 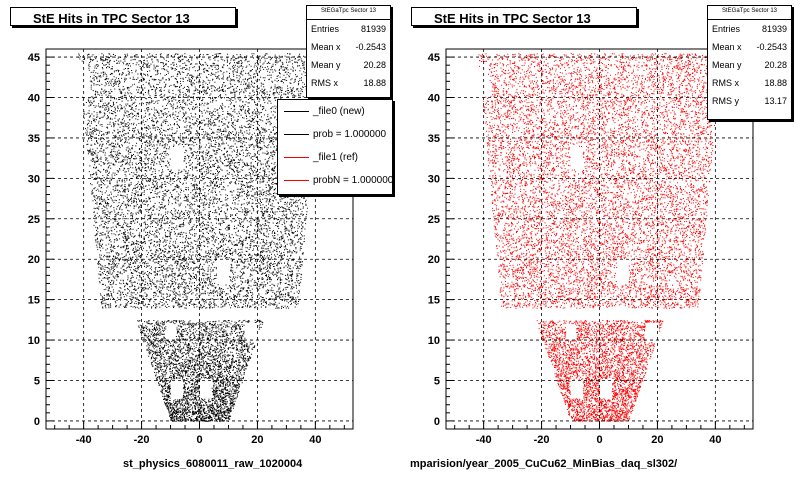 I want to click on y-tick-label: 10, so click(x=34, y=341).